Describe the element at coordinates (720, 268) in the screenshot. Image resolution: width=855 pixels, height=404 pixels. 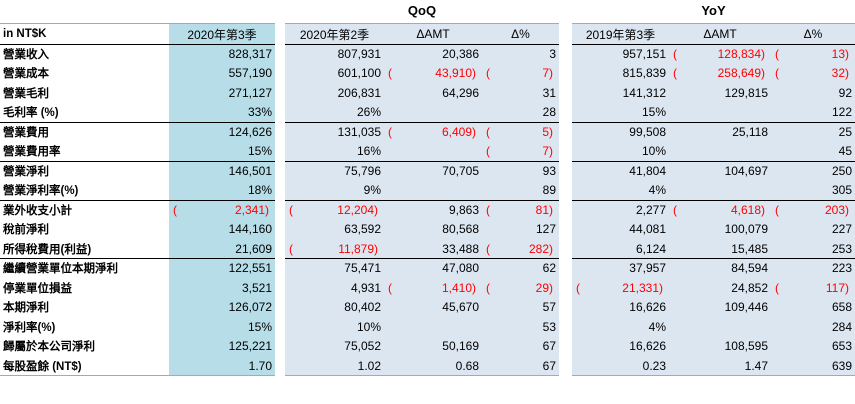
I see `yoy-amt-value: 84,594` at that location.